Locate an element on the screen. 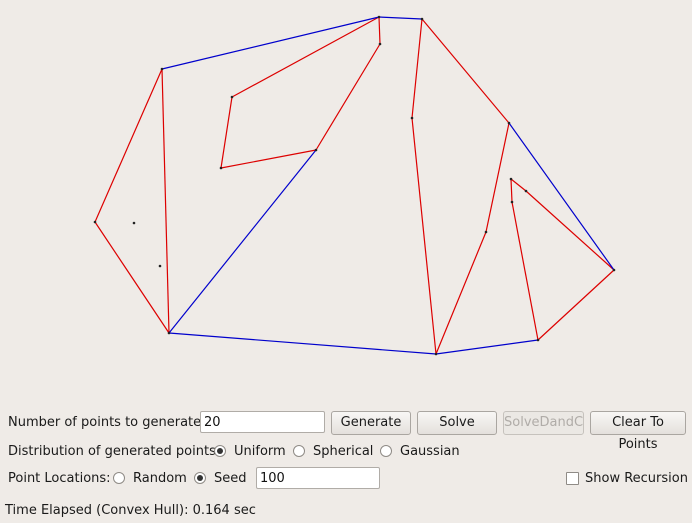  random-radio is located at coordinates (119, 478).